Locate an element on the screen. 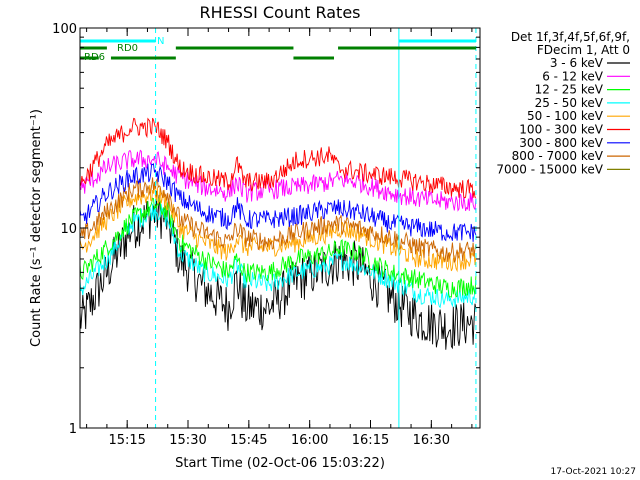 The width and height of the screenshot is (640, 480). chart-title: RHESSI Count Rates is located at coordinates (280, 12).